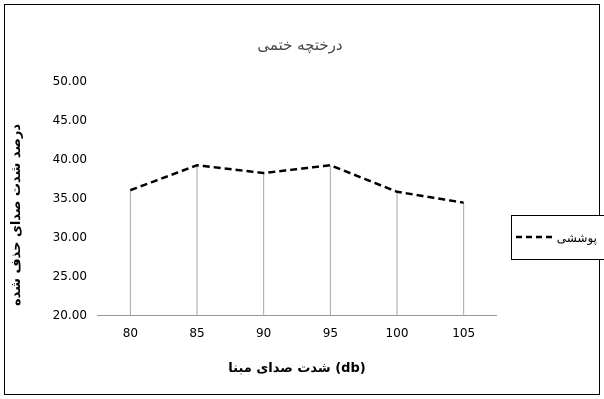 The width and height of the screenshot is (604, 399). I want to click on series-line, so click(296, 183).